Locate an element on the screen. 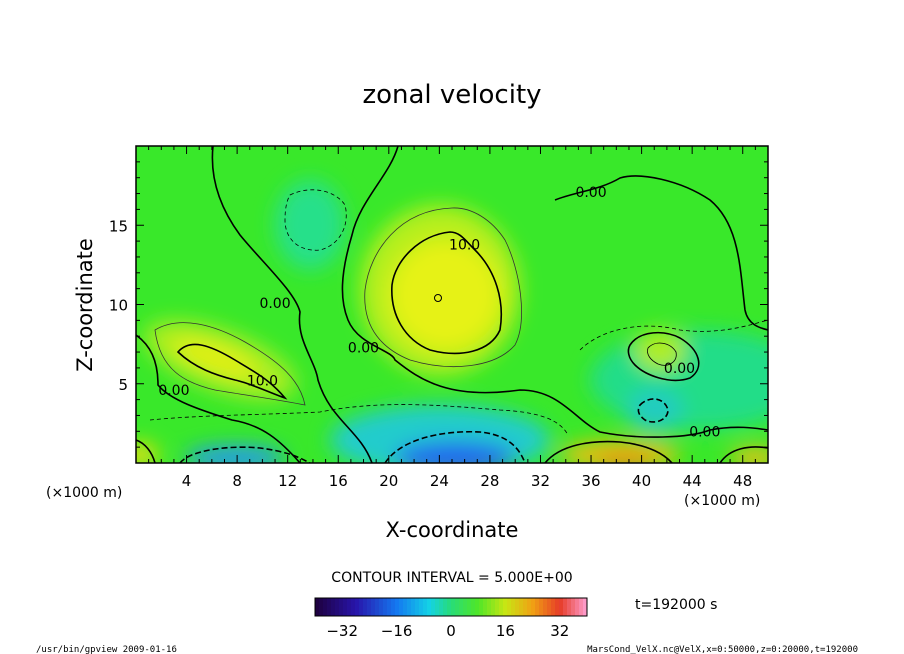 This screenshot has width=904, height=654. contour-minus5-bottom is located at coordinates (359, 420).